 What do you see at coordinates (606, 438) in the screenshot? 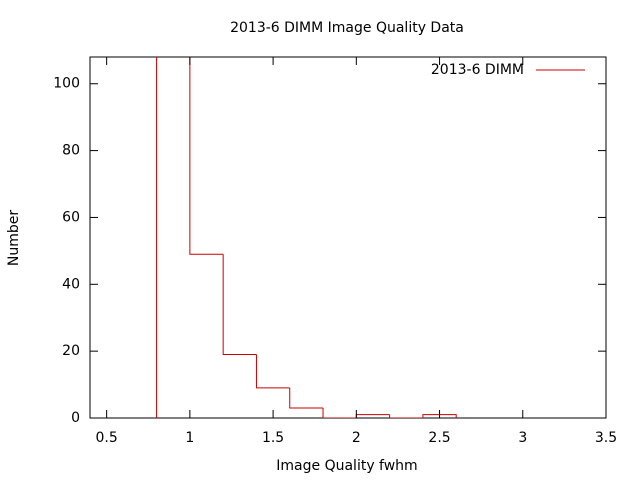
I see `x-tick-label: 3.5` at bounding box center [606, 438].